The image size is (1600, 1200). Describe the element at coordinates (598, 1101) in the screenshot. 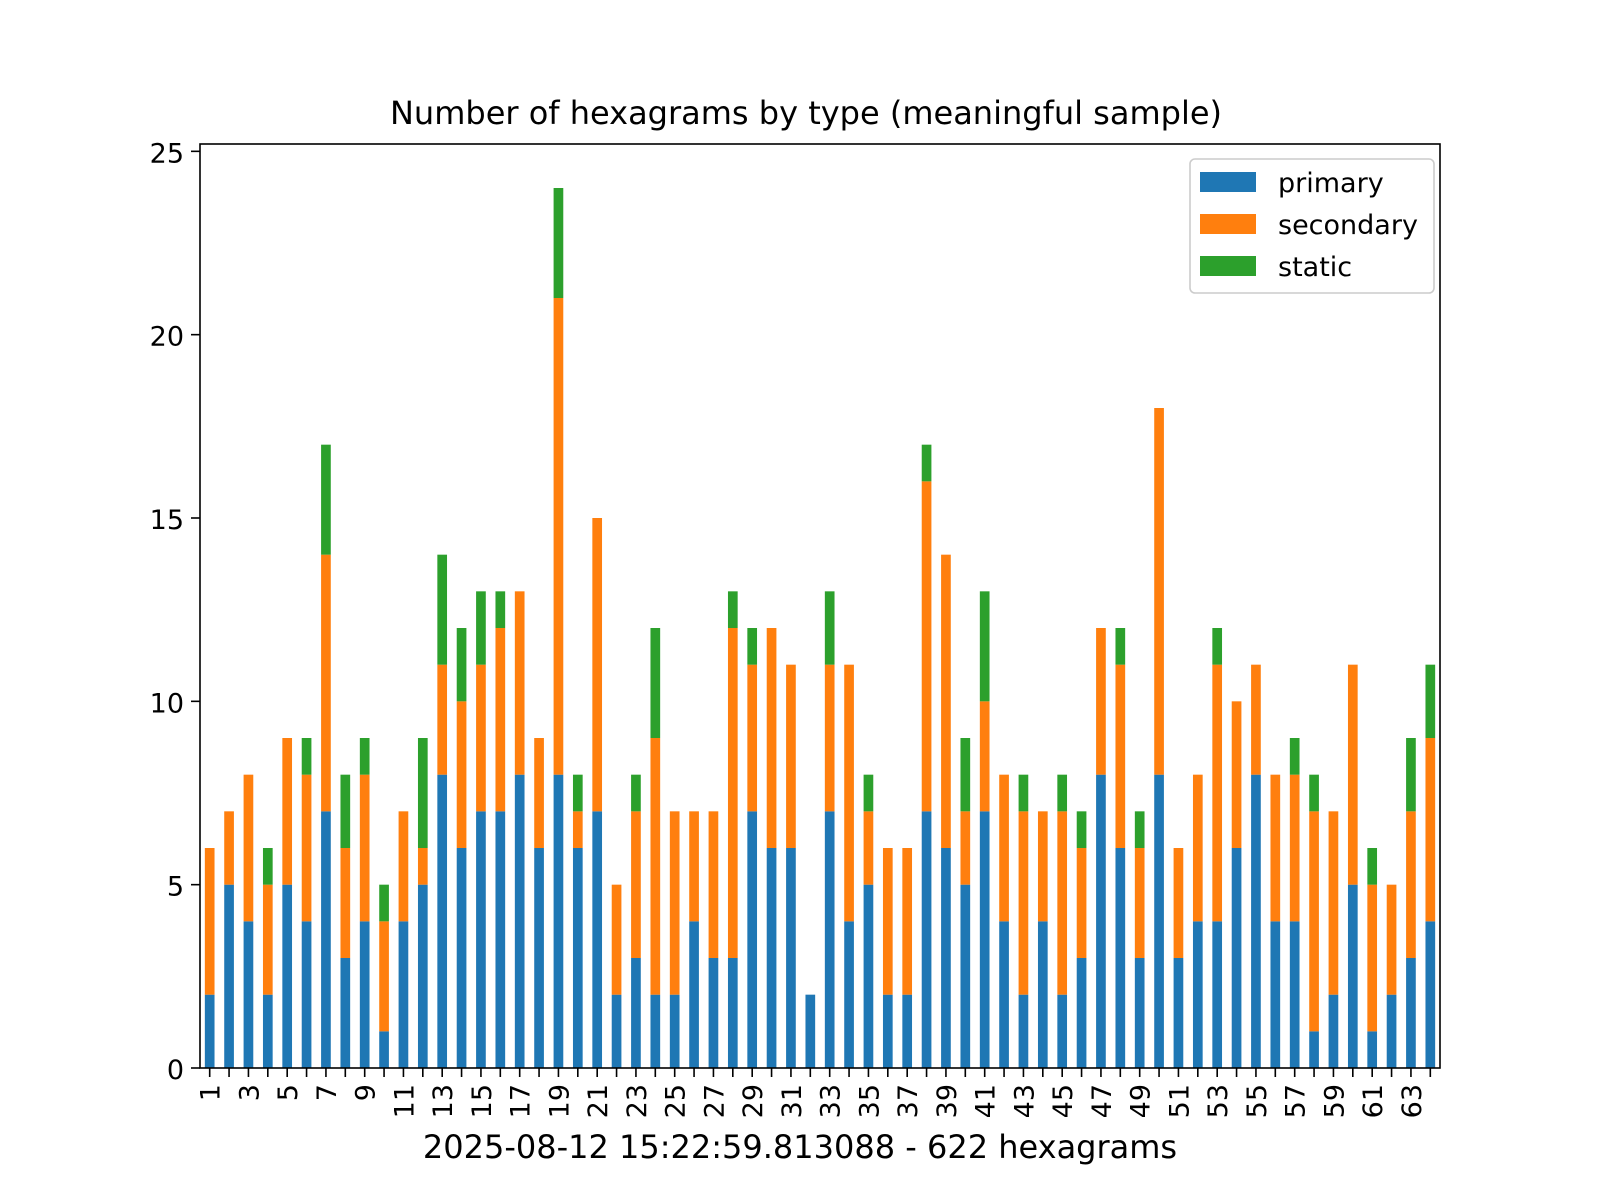

I see `x-tick-label: 21` at that location.